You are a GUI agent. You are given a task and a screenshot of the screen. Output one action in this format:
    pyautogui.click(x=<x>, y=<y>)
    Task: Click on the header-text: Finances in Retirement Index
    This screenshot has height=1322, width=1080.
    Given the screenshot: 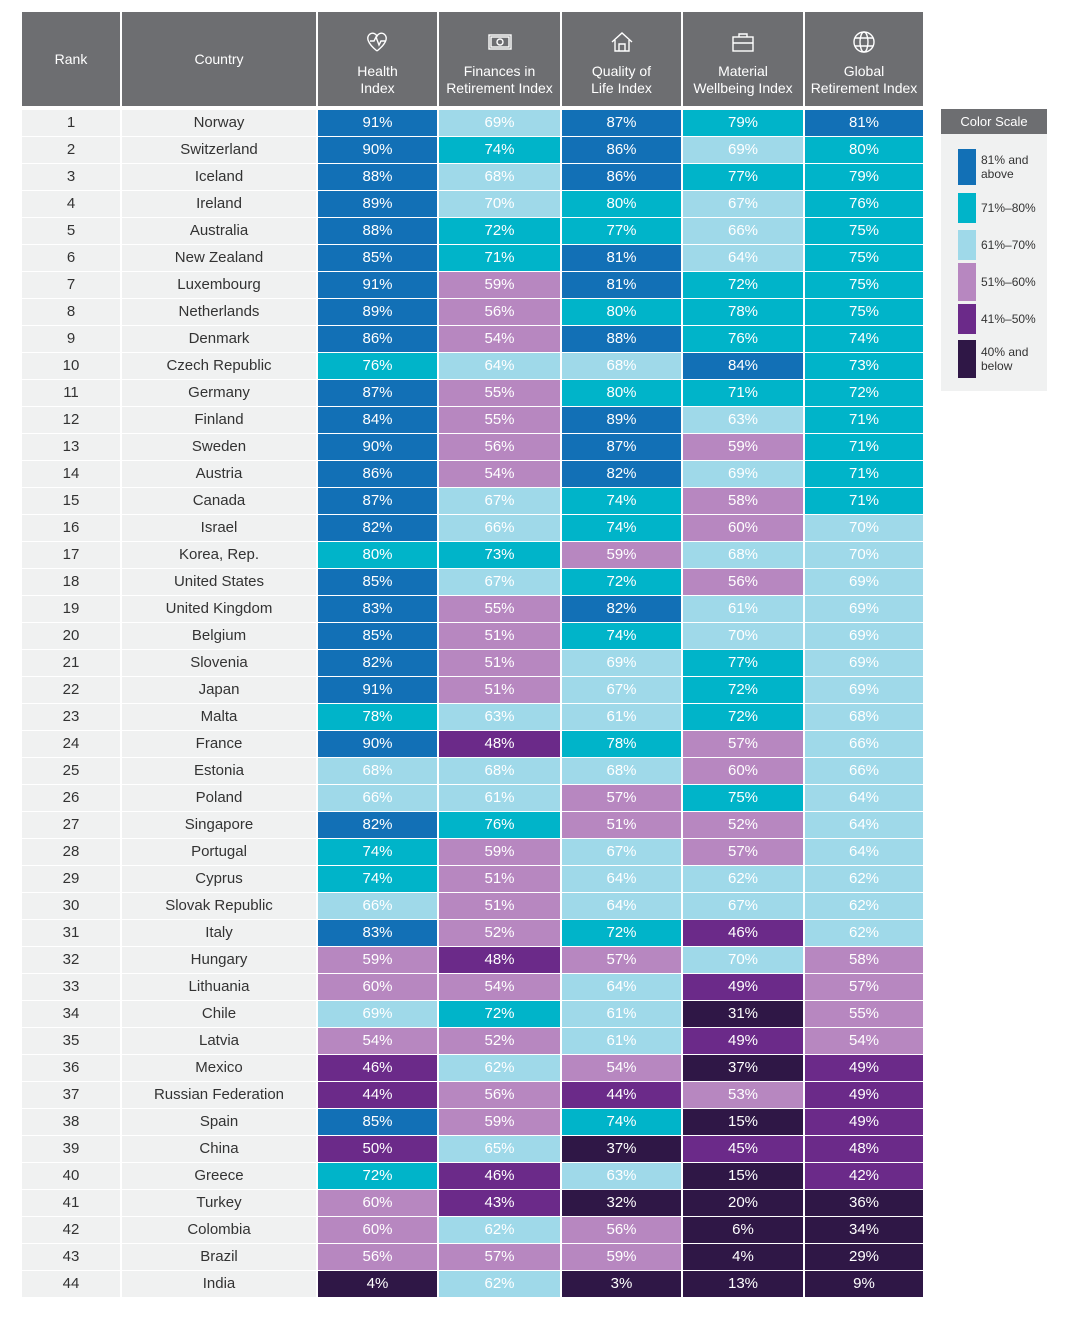 What is the action you would take?
    pyautogui.click(x=499, y=79)
    